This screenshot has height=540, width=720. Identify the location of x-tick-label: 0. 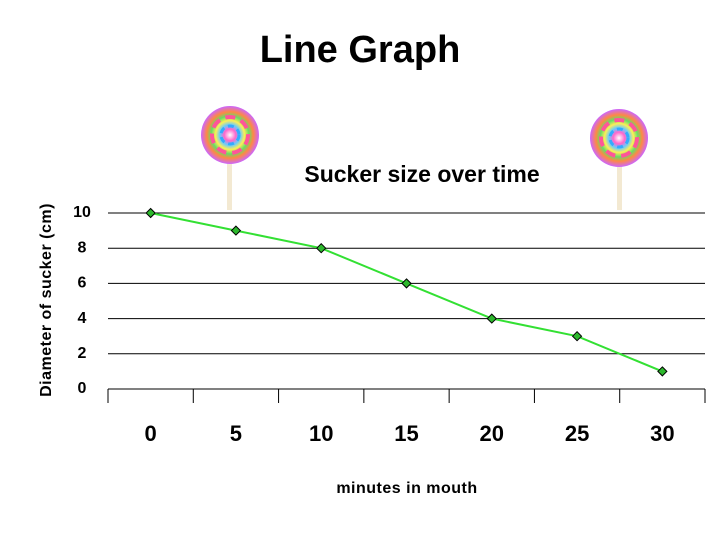
(151, 433).